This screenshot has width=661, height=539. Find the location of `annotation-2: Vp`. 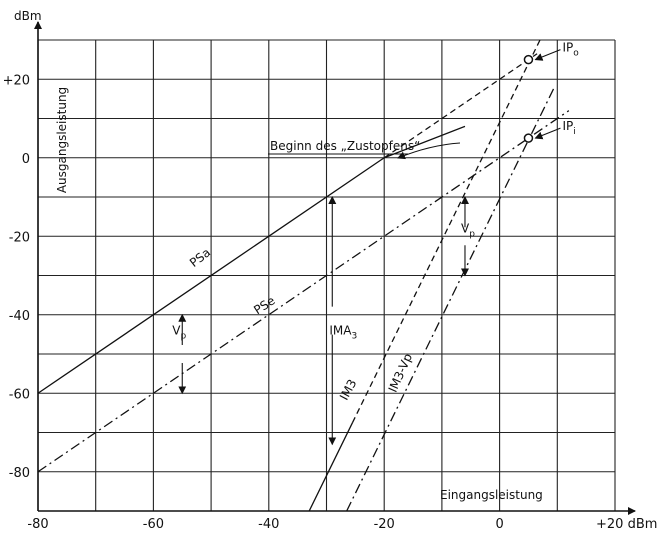

annotation-2: Vp is located at coordinates (179, 332).